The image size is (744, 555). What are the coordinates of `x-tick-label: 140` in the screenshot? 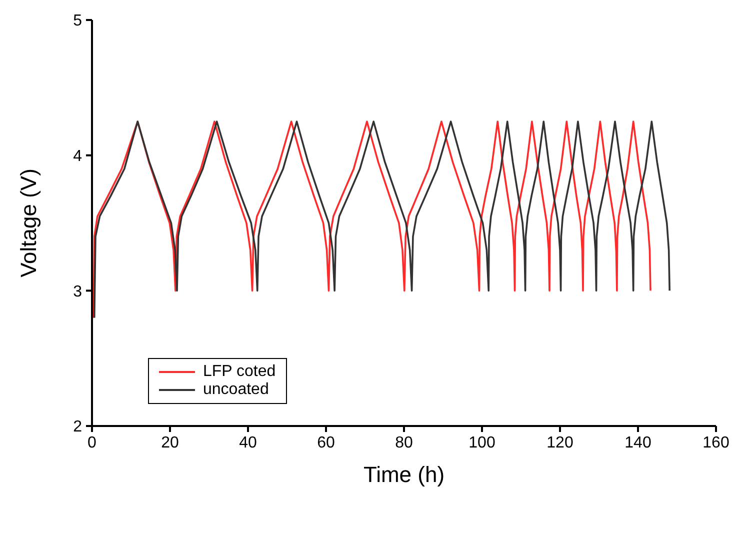 It's located at (638, 443).